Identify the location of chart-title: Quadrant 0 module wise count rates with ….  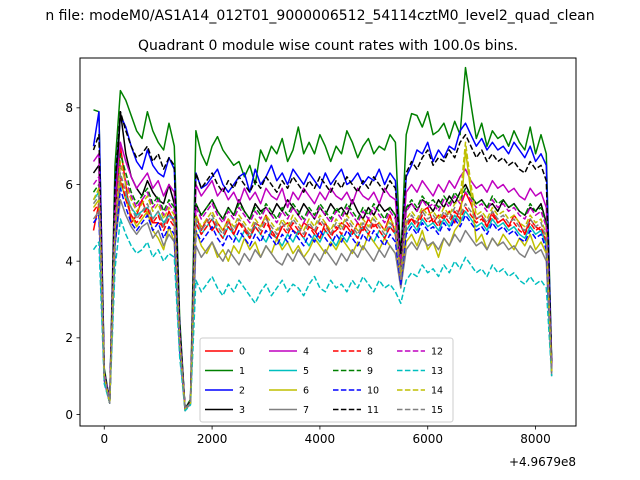
(328, 46).